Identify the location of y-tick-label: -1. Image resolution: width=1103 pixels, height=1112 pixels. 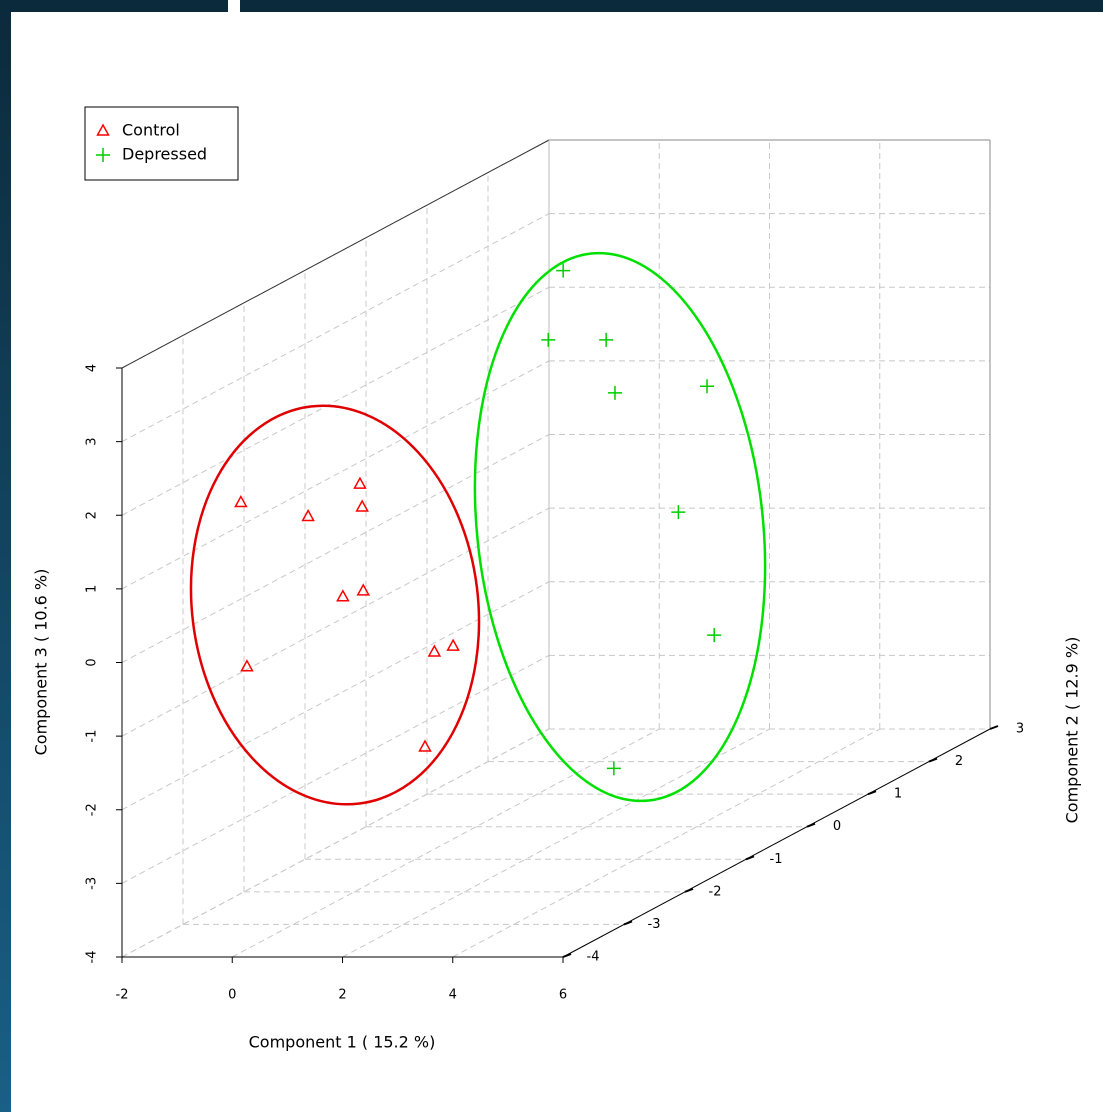
(776, 859).